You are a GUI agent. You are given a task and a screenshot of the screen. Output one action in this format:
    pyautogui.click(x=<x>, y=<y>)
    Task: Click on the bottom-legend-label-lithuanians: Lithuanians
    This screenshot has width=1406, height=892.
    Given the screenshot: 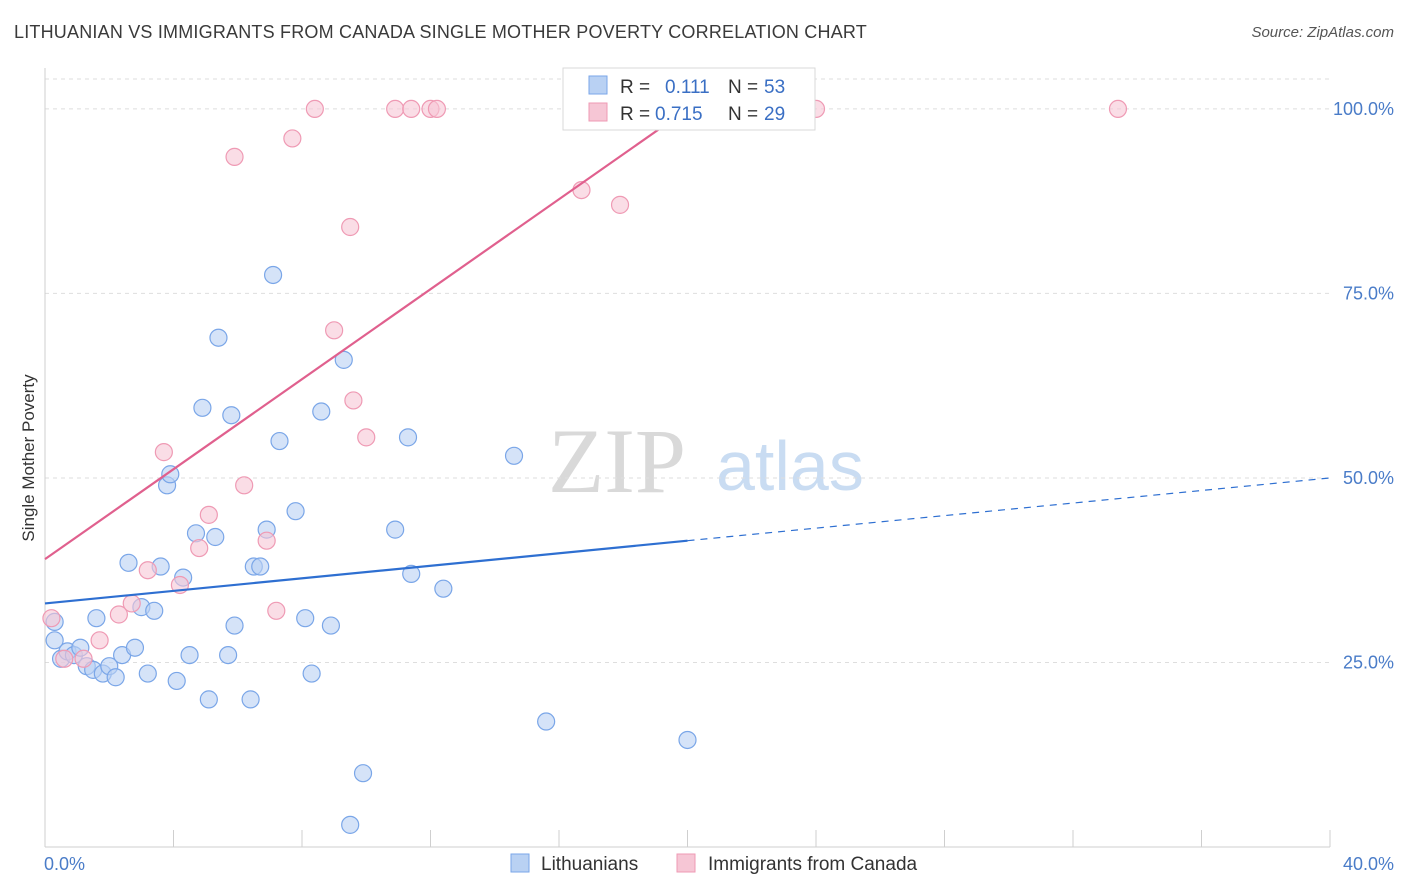 What is the action you would take?
    pyautogui.click(x=589, y=864)
    